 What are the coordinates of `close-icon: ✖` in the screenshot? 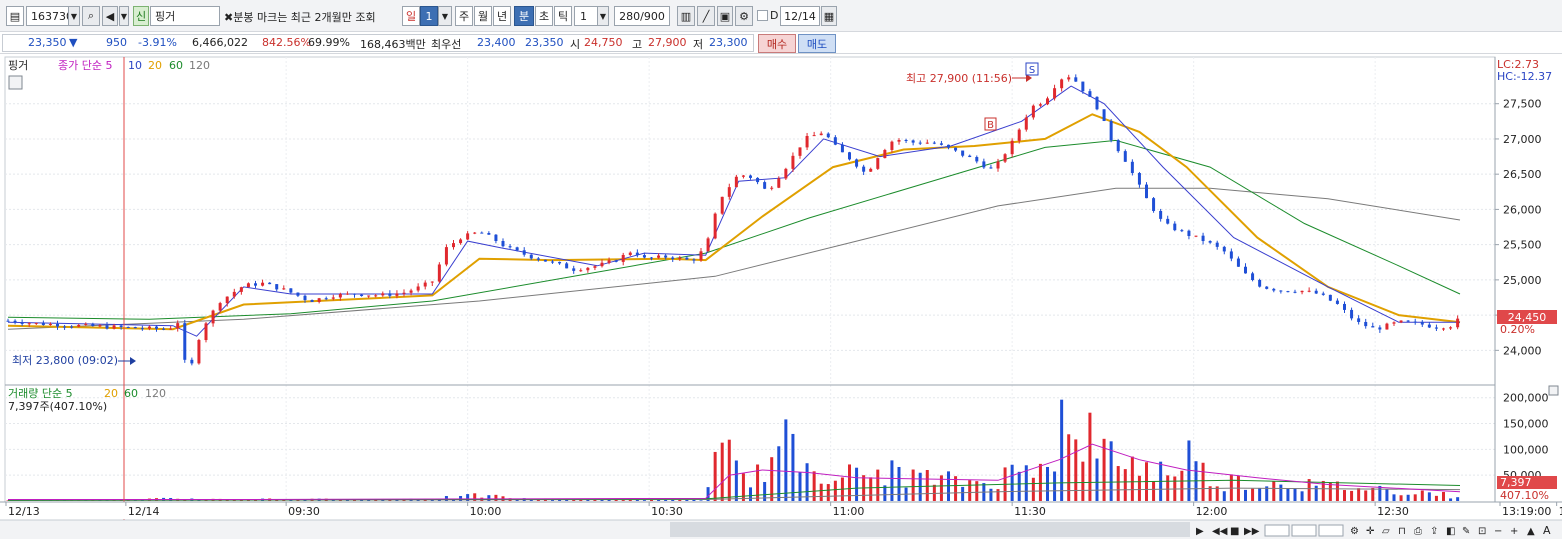 It's located at (229, 17).